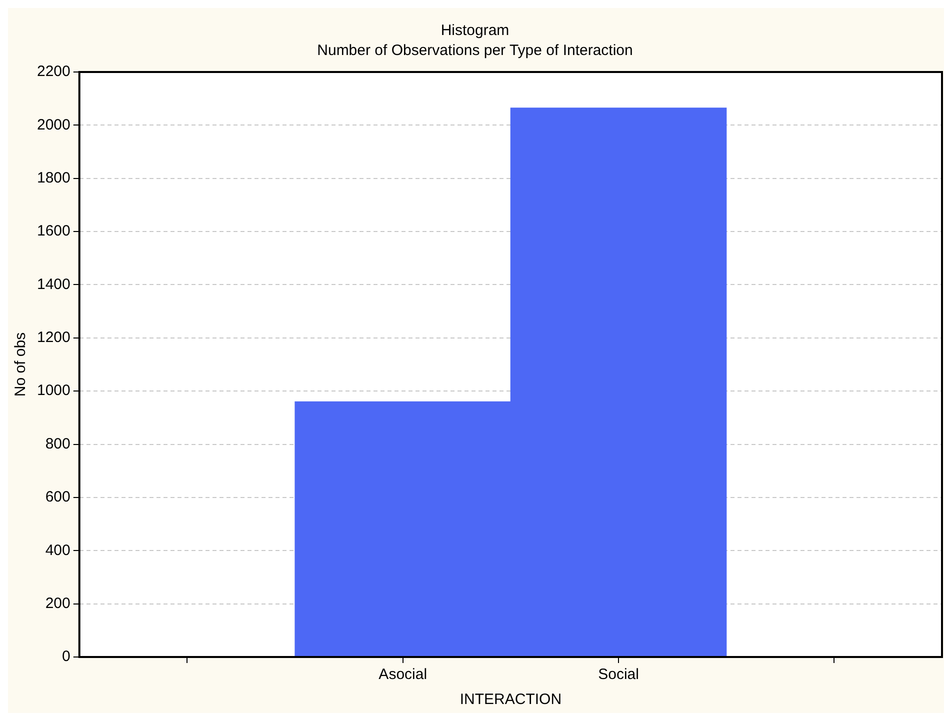 The height and width of the screenshot is (723, 952). What do you see at coordinates (53, 391) in the screenshot?
I see `y-tick-label: 1000` at bounding box center [53, 391].